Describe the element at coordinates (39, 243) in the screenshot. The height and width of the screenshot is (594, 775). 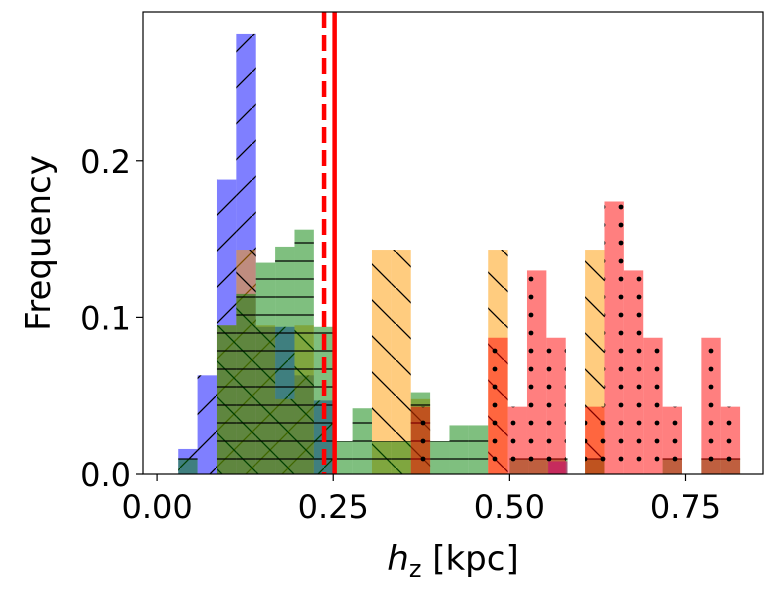
I see `y-axis-label: Frequency` at that location.